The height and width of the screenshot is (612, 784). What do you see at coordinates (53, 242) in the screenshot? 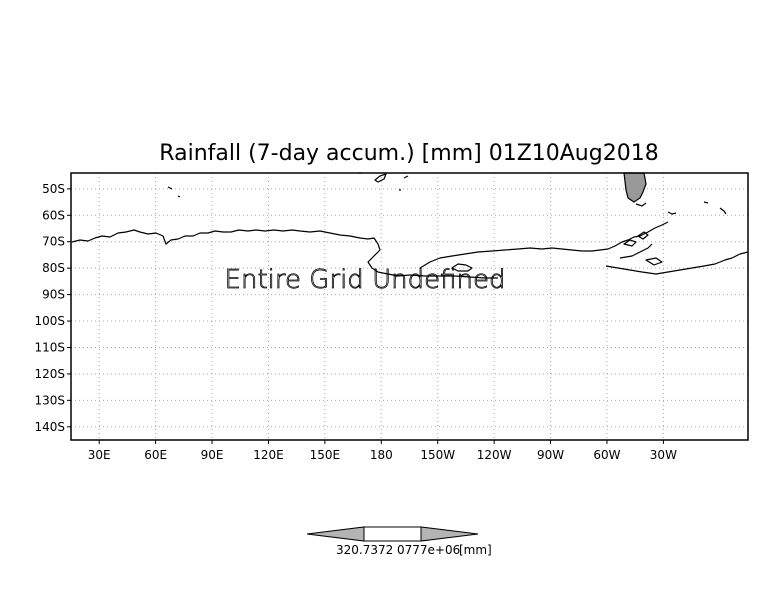
I see `y-tick-label-70S: 70S` at bounding box center [53, 242].